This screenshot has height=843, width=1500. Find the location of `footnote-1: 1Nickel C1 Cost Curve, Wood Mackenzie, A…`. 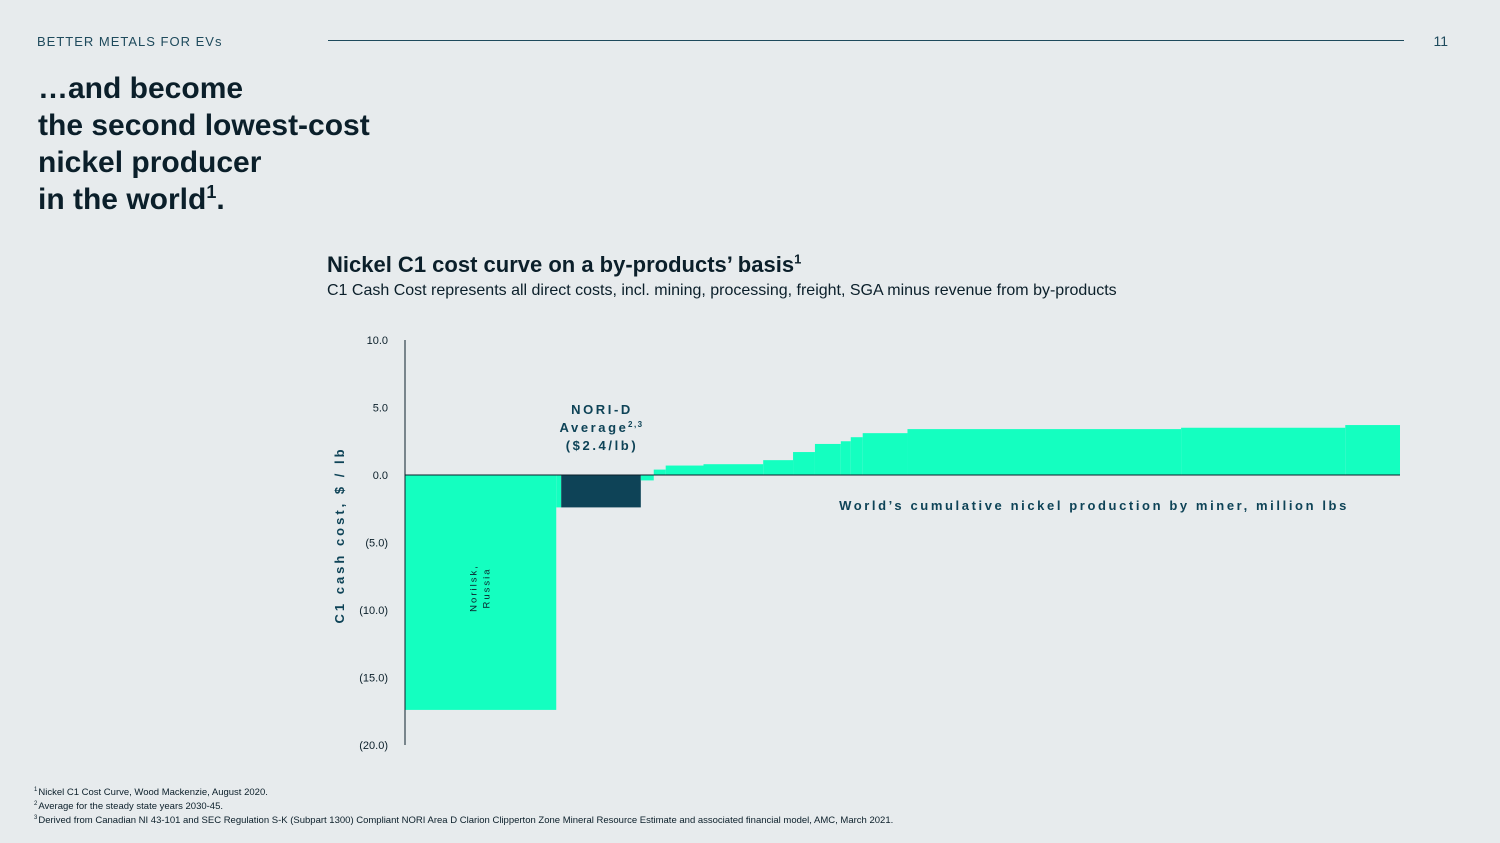

footnote-1: 1Nickel C1 Cost Curve, Wood Mackenzie, A… is located at coordinates (463, 793).